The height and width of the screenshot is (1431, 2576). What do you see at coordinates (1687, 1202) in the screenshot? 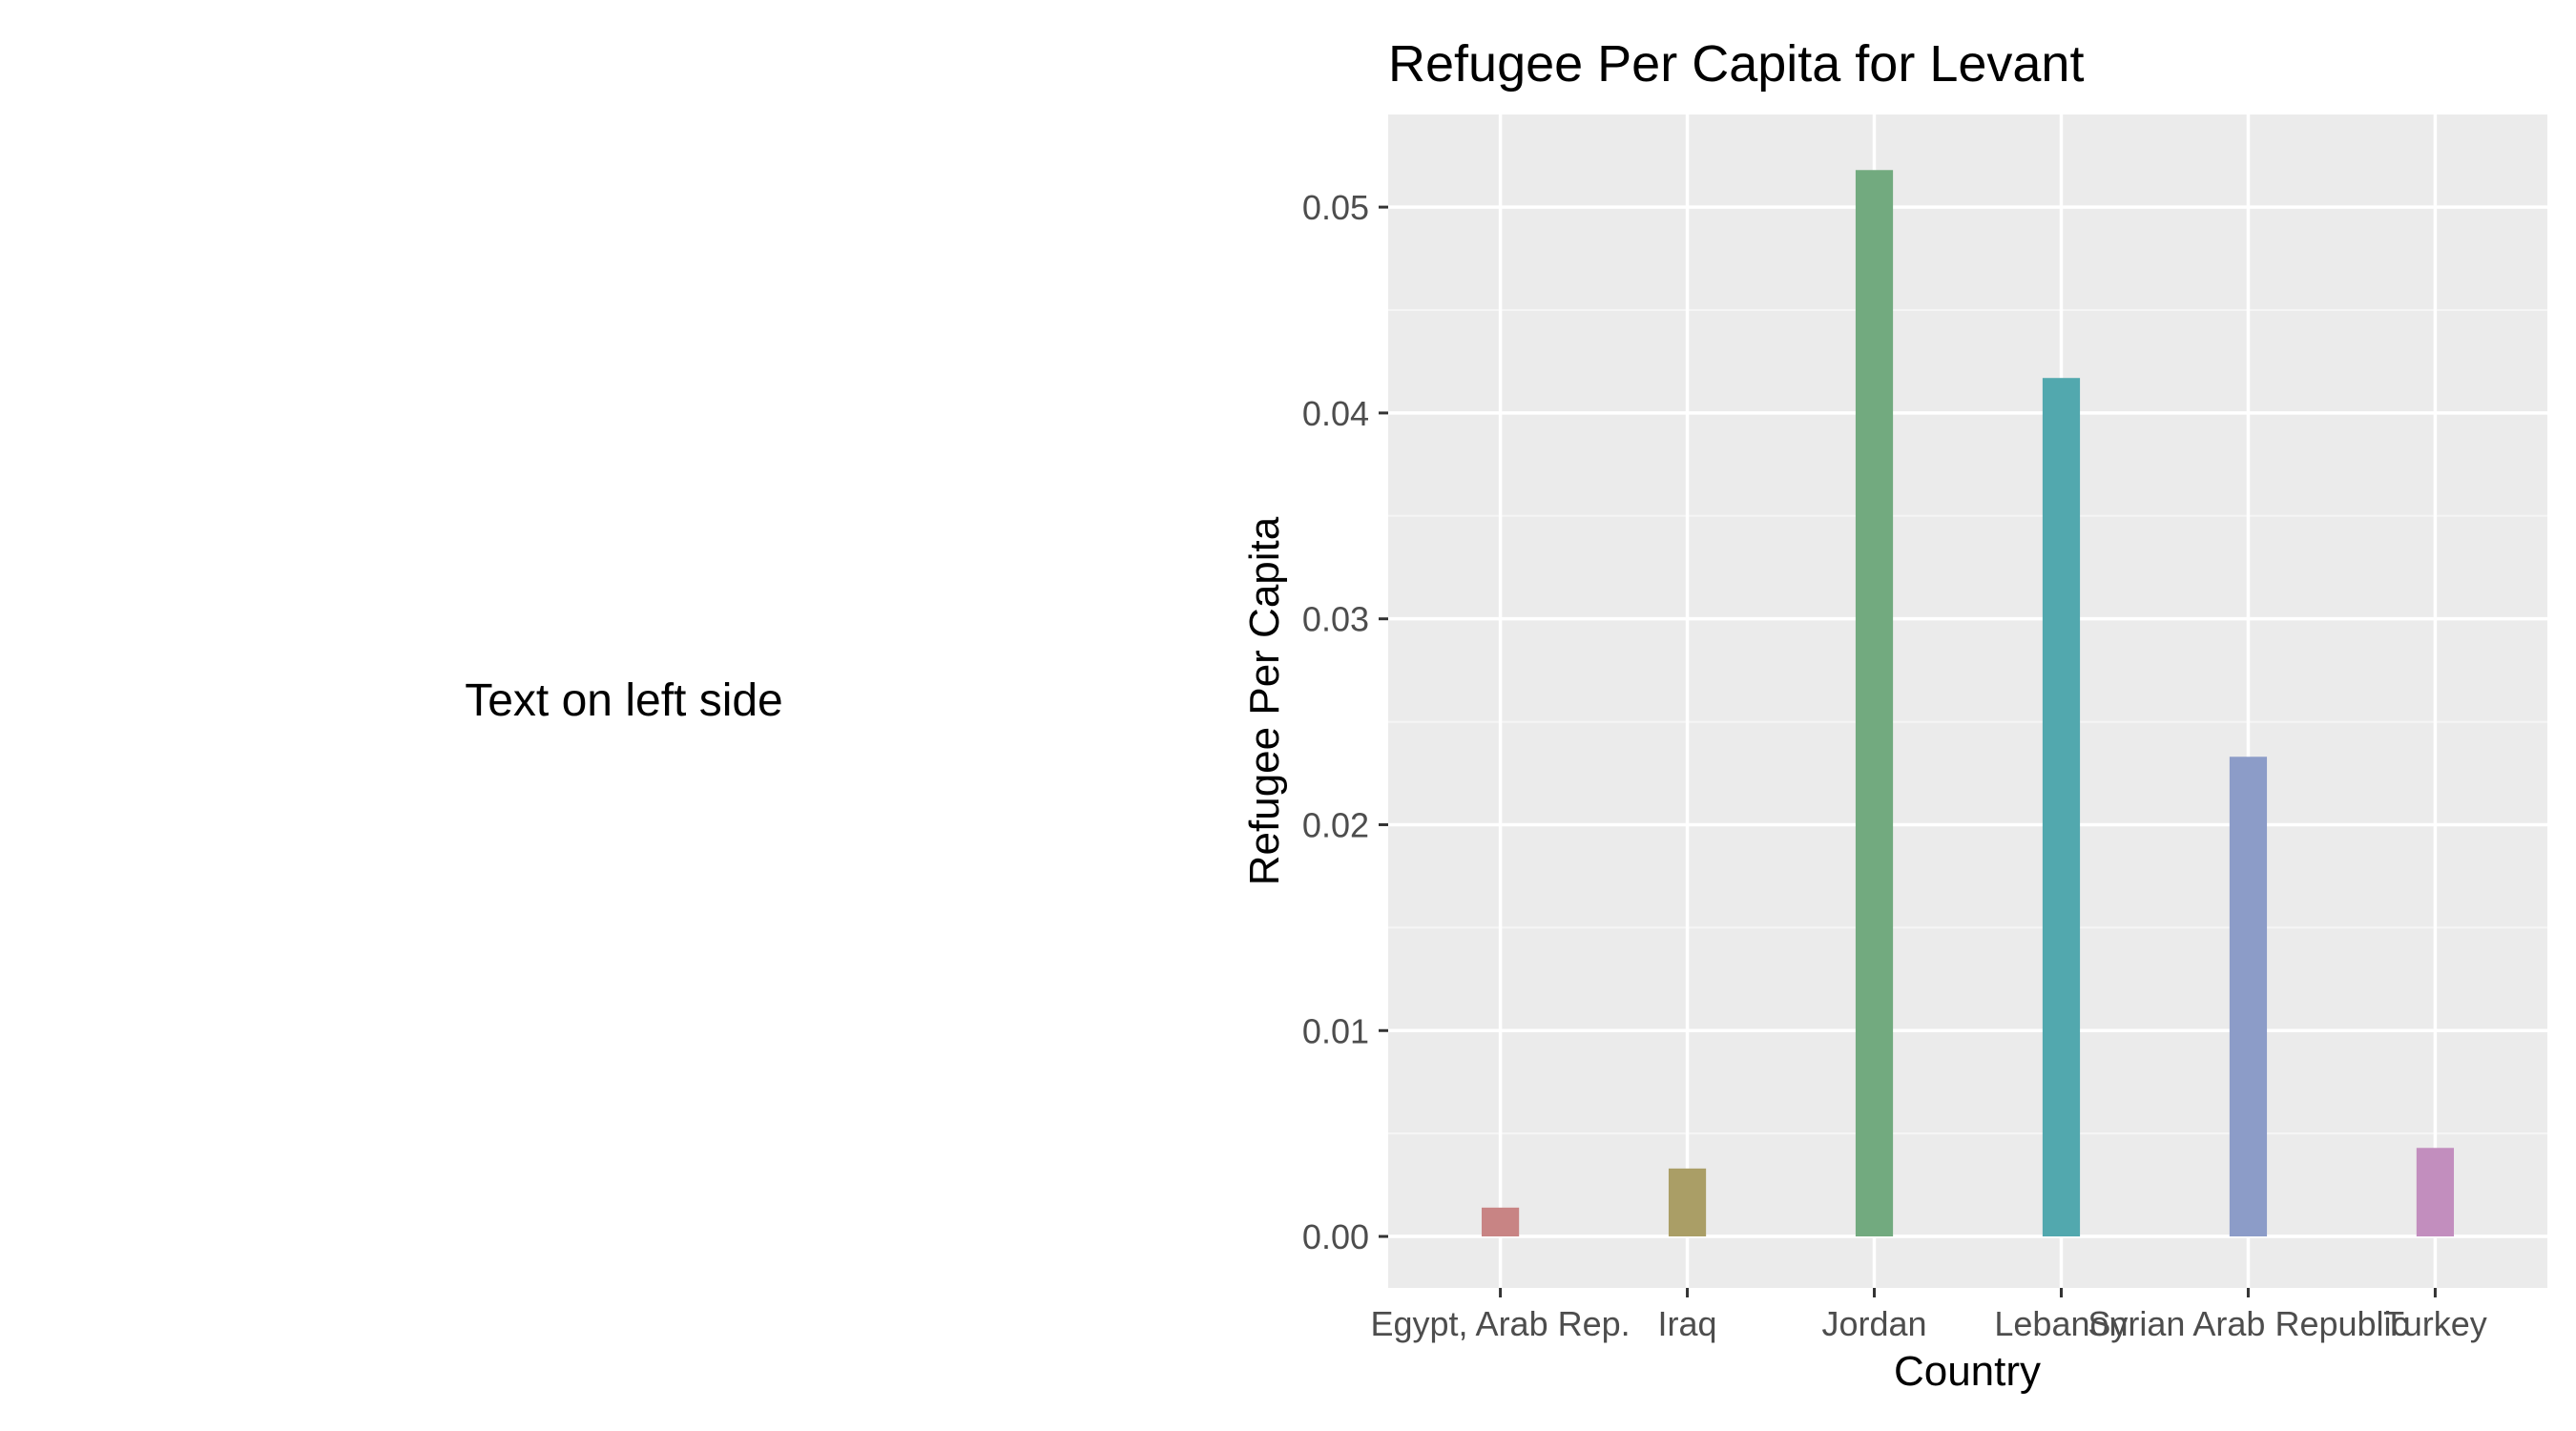
I see `bar-iraq` at bounding box center [1687, 1202].